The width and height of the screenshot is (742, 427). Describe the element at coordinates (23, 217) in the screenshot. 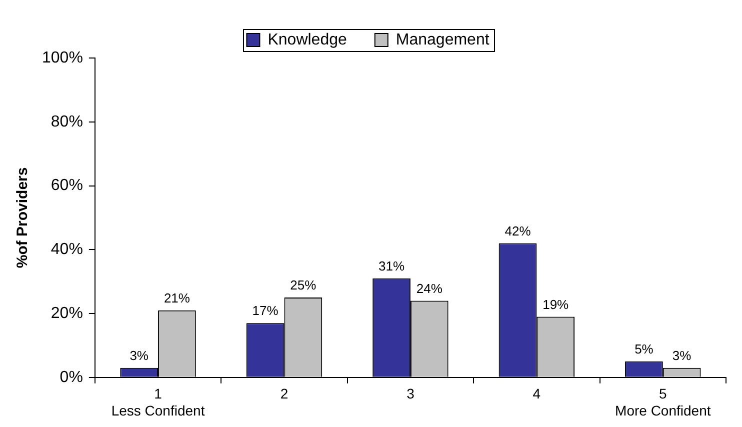

I see `y-axis-title: %of Providers` at that location.